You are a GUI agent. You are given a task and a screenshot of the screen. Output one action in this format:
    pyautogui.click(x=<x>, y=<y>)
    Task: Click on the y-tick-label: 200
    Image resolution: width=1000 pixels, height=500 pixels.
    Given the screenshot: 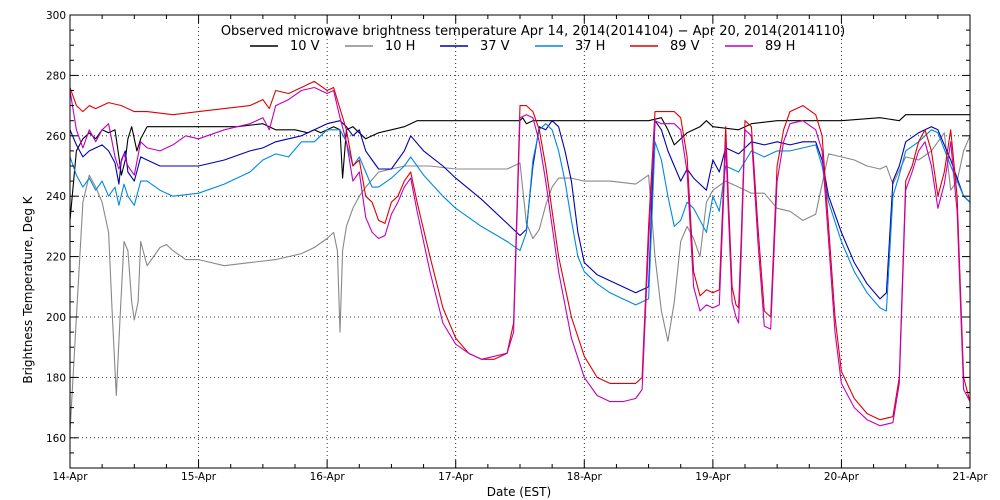 What is the action you would take?
    pyautogui.click(x=56, y=318)
    